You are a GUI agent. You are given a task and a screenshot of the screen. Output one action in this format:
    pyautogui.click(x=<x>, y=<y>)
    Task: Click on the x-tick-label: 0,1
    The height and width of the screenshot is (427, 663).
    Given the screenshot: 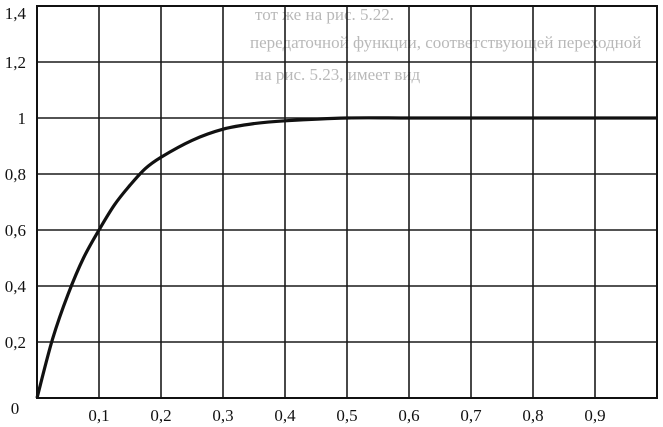 What is the action you would take?
    pyautogui.click(x=98, y=415)
    